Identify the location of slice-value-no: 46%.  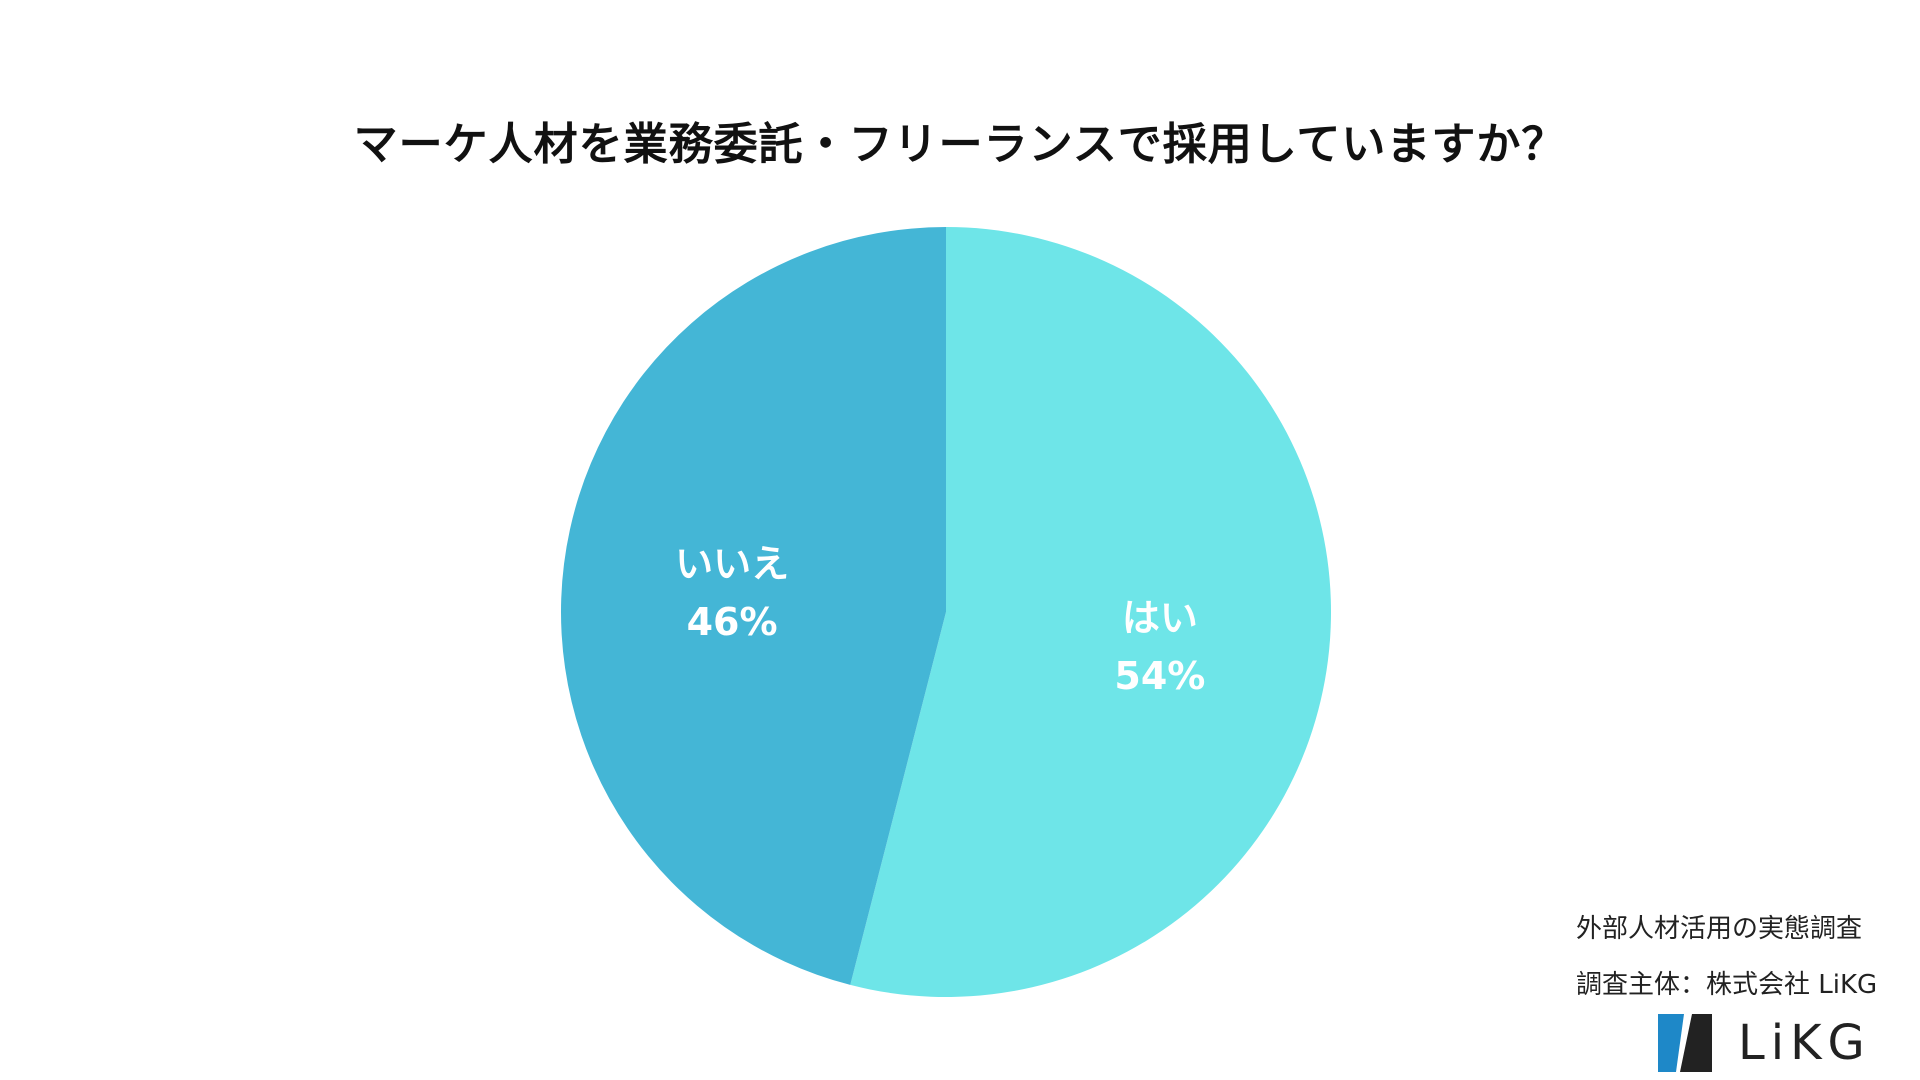
(732, 622).